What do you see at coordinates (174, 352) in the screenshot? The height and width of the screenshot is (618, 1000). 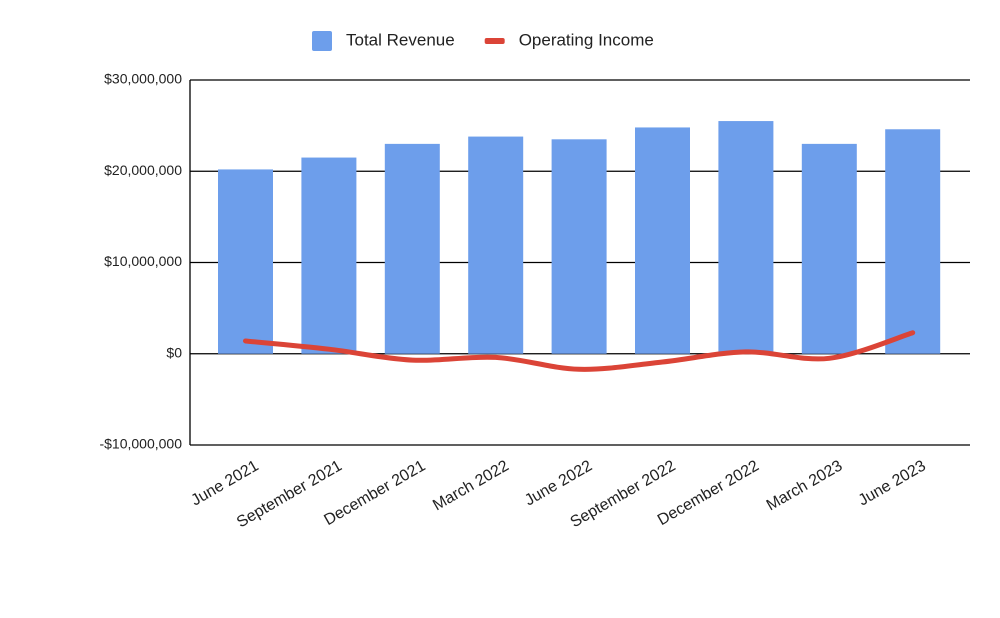 I see `y-tick-label: $0` at bounding box center [174, 352].